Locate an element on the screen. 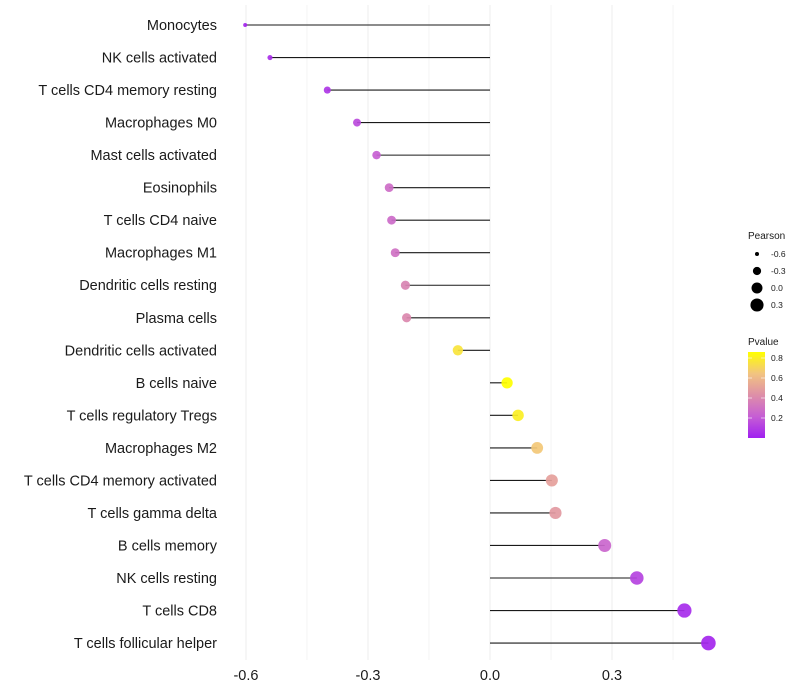  y-axis-label: T cells regulatory Tregs is located at coordinates (142, 416).